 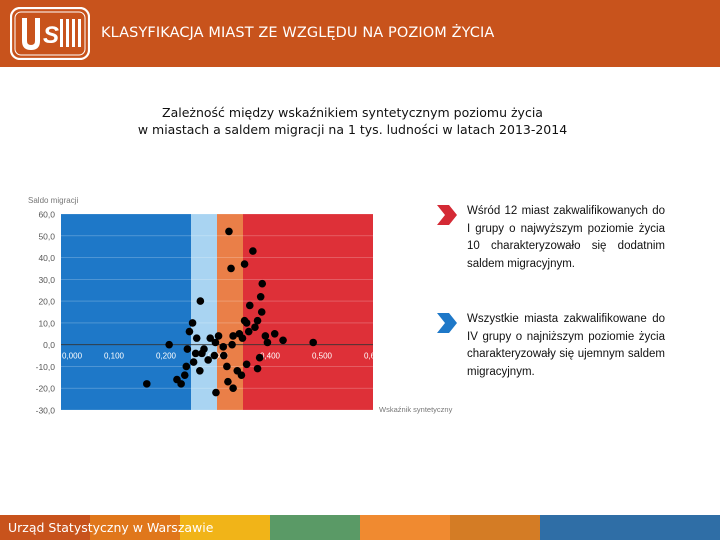 I want to click on y-tick-label: 20,0, so click(x=46, y=302).